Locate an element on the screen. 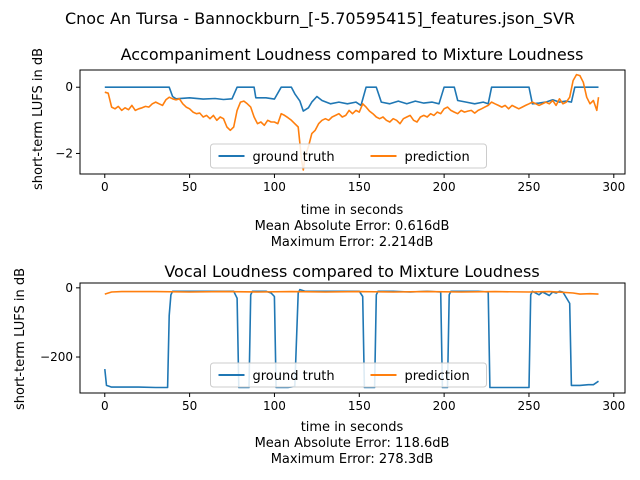  y-tick-label: −2 is located at coordinates (64, 153).